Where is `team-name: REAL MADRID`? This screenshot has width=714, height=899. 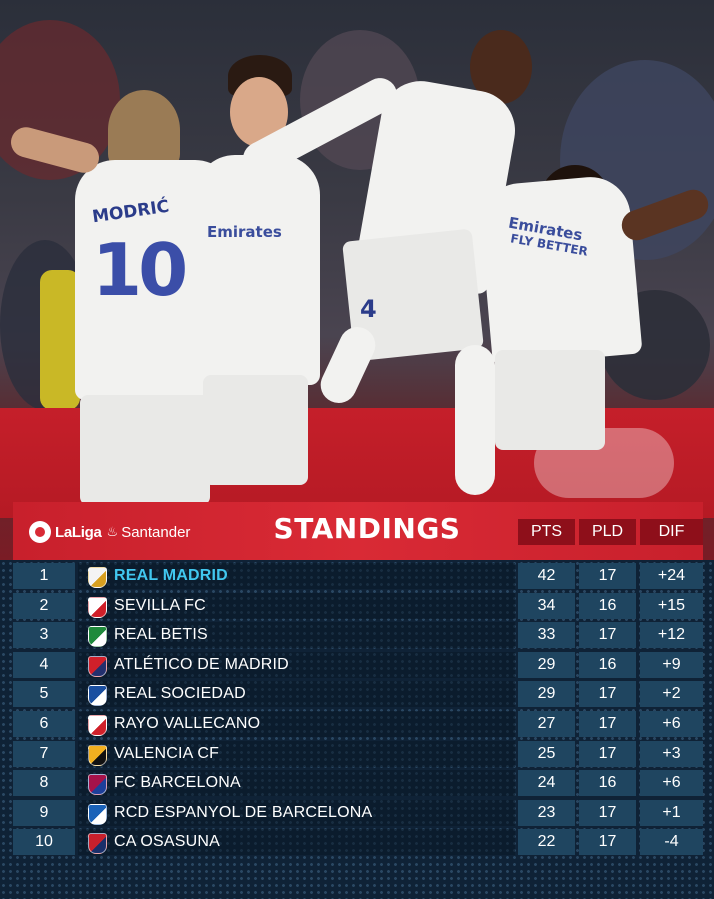
team-name: REAL MADRID is located at coordinates (171, 575).